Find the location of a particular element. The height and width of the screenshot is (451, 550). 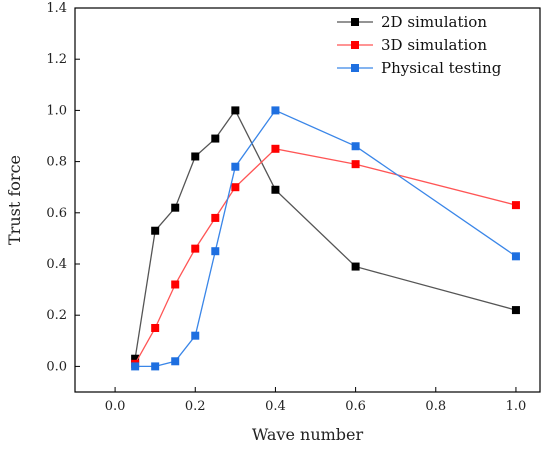

x-tick-label: 0.8 is located at coordinates (435, 406).